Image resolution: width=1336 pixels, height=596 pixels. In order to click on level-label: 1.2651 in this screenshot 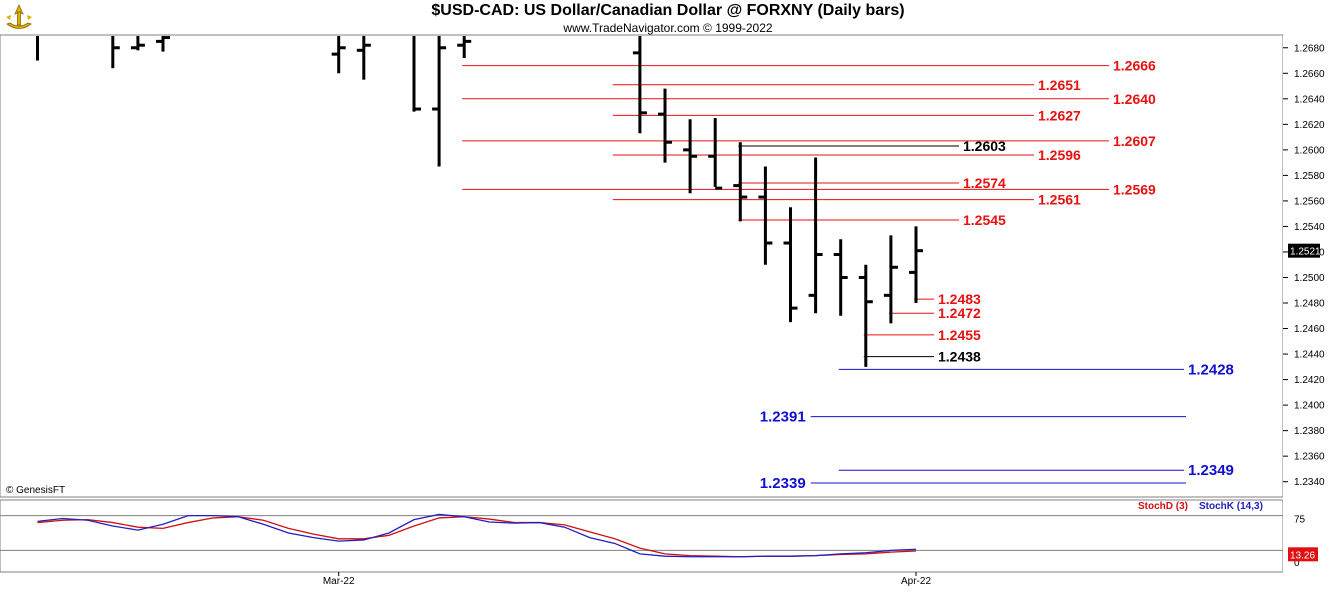, I will do `click(1059, 85)`.